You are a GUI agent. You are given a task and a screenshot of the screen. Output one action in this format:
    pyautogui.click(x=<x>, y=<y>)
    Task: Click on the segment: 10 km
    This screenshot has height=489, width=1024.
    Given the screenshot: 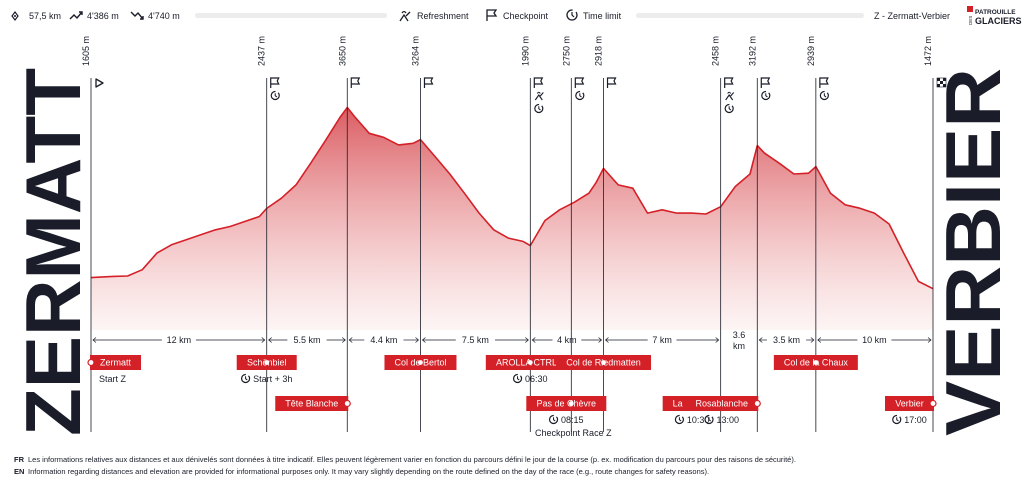 What is the action you would take?
    pyautogui.click(x=874, y=340)
    